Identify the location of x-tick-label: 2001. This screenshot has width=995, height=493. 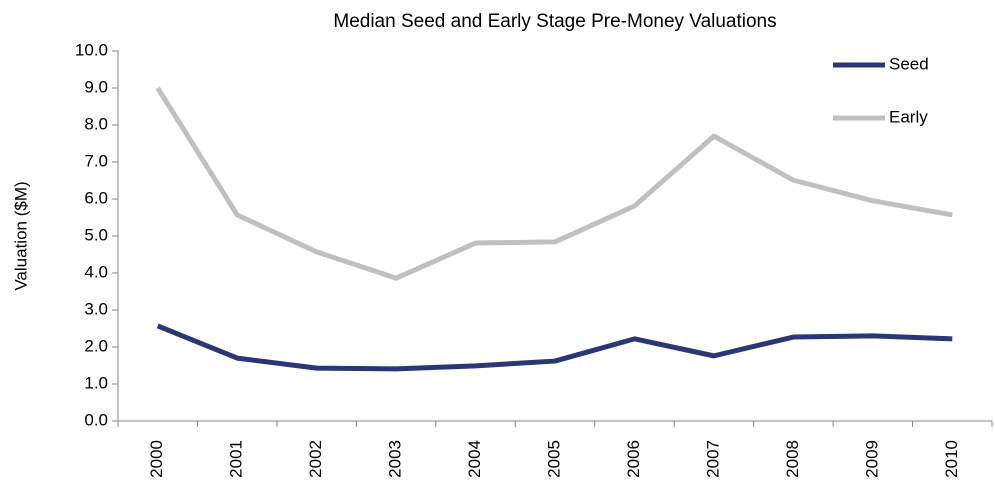
(236, 459).